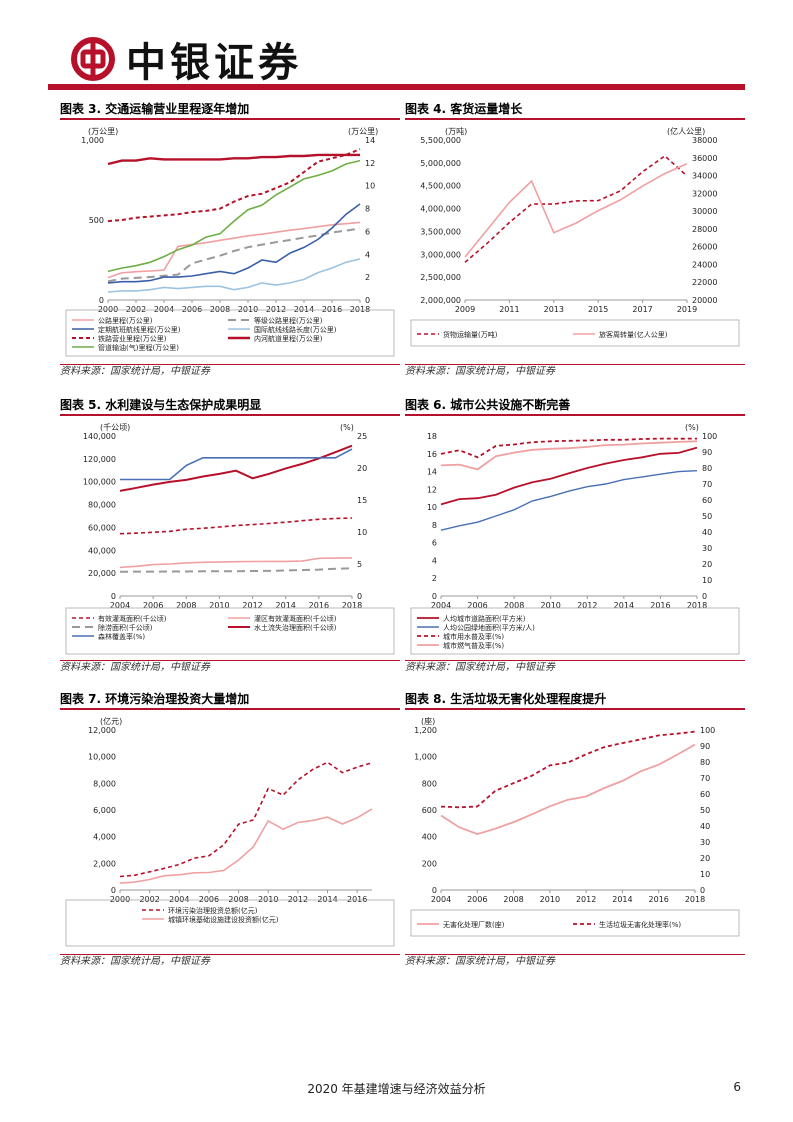 This screenshot has height=1122, width=793. Describe the element at coordinates (432, 489) in the screenshot. I see `left-tick-label: 12` at that location.